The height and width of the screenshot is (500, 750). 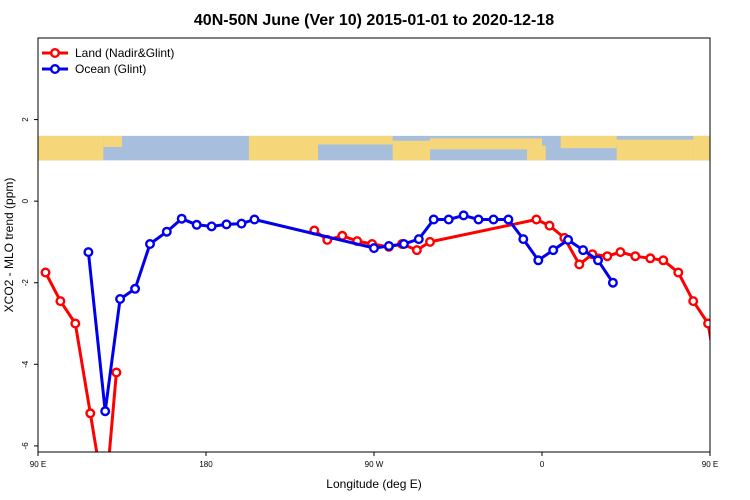 What do you see at coordinates (55, 53) in the screenshot?
I see `legend-marker-land` at bounding box center [55, 53].